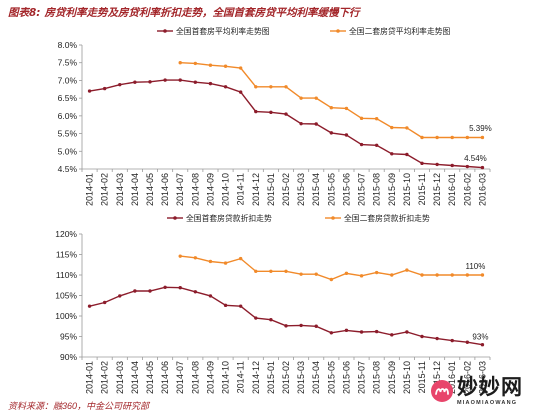  What do you see at coordinates (467, 377) in the screenshot?
I see `x-tick-label: 2016-02` at bounding box center [467, 377].